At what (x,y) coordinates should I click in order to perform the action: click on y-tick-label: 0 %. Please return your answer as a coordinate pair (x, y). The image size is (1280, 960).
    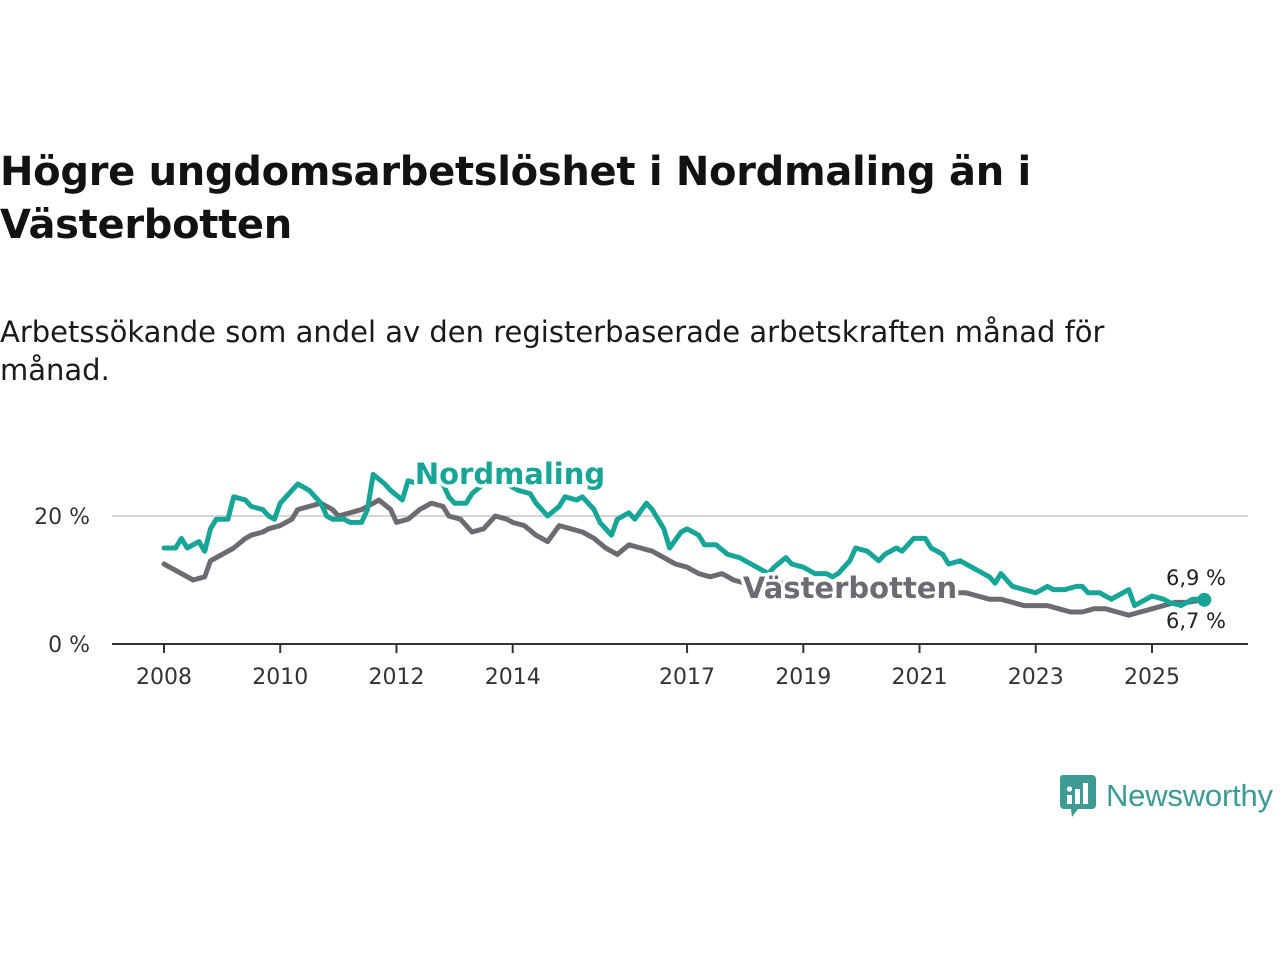
    Looking at the image, I should click on (69, 645).